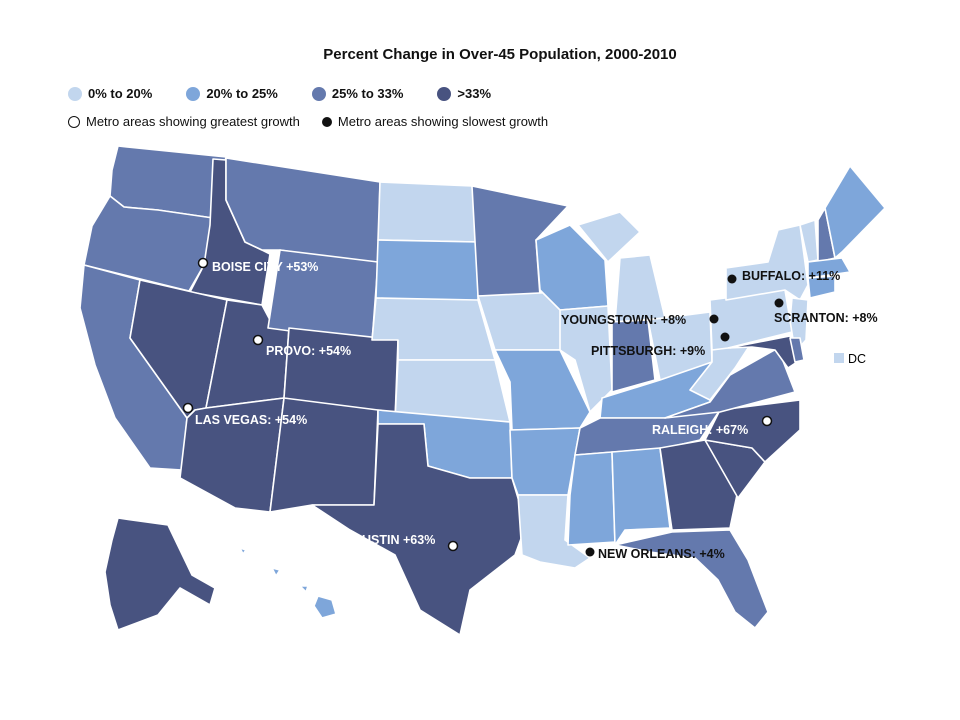 The image size is (960, 720). What do you see at coordinates (691, 579) in the screenshot?
I see `state-FL` at bounding box center [691, 579].